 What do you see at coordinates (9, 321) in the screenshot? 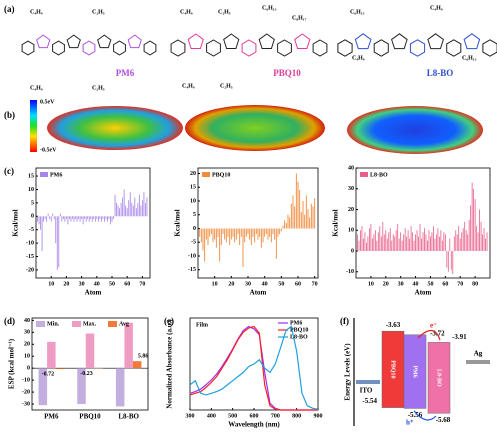
I see `panel-label: (d)` at bounding box center [9, 321].